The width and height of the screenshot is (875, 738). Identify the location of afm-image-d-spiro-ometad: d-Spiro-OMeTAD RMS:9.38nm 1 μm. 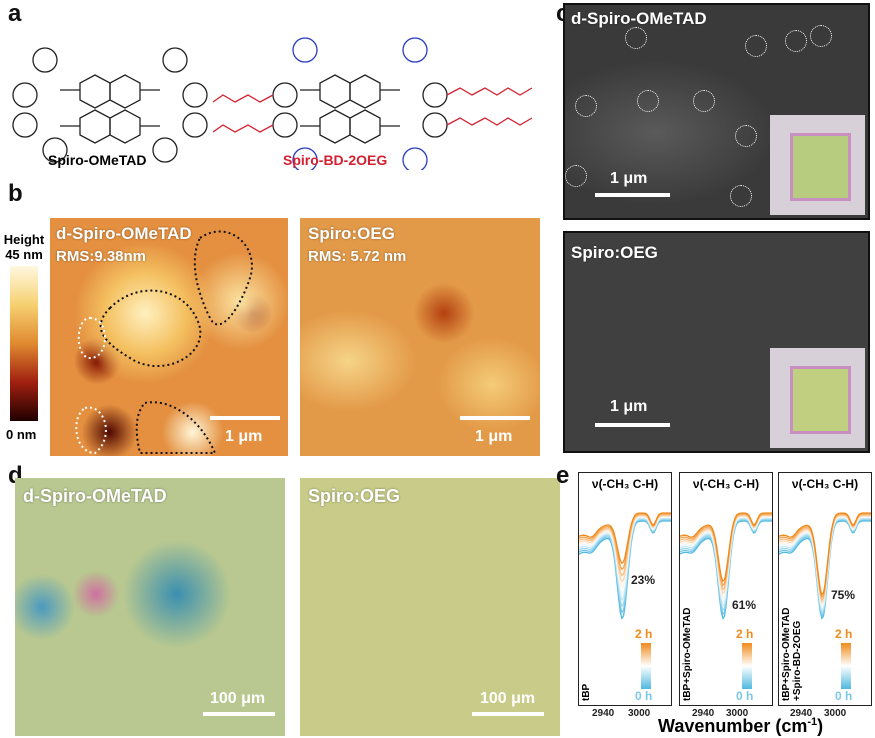
(169, 337).